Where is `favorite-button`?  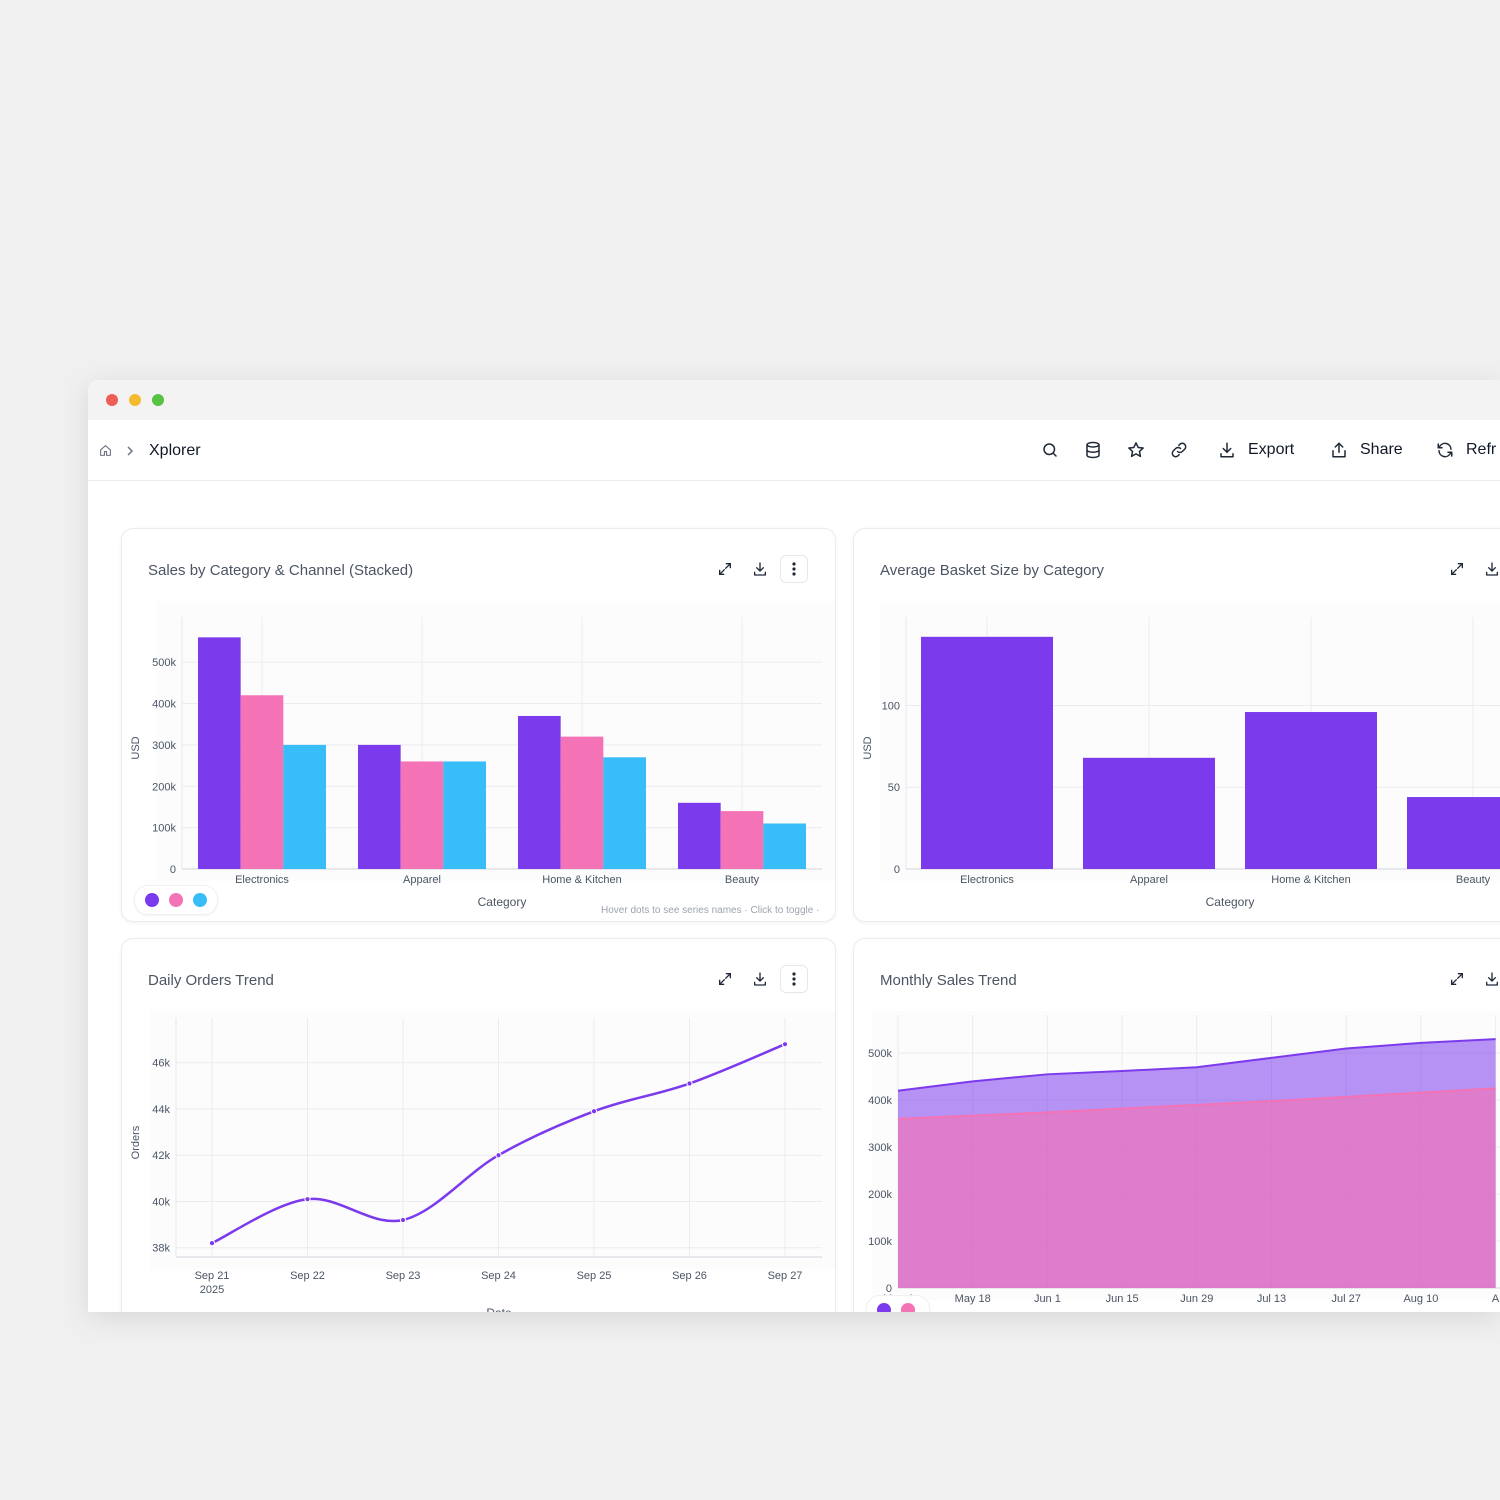 favorite-button is located at coordinates (1136, 450).